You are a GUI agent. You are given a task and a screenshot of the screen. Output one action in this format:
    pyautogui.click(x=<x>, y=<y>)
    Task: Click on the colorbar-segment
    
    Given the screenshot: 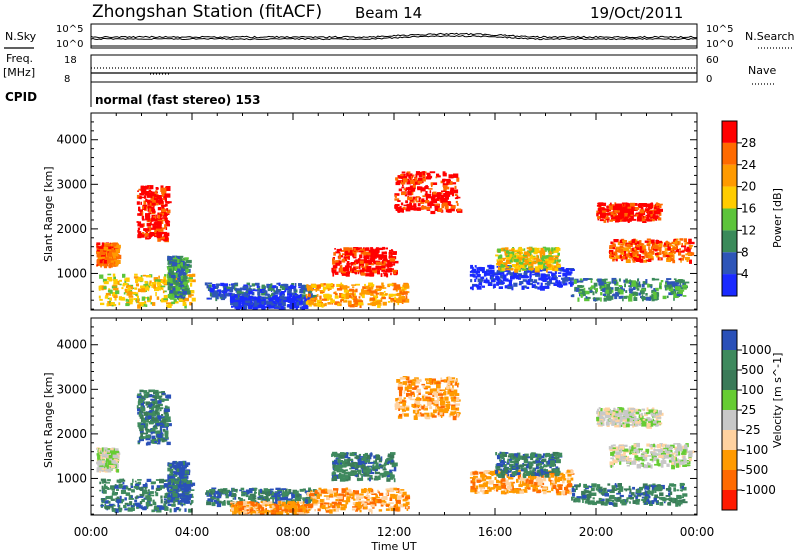 What is the action you would take?
    pyautogui.click(x=729, y=197)
    